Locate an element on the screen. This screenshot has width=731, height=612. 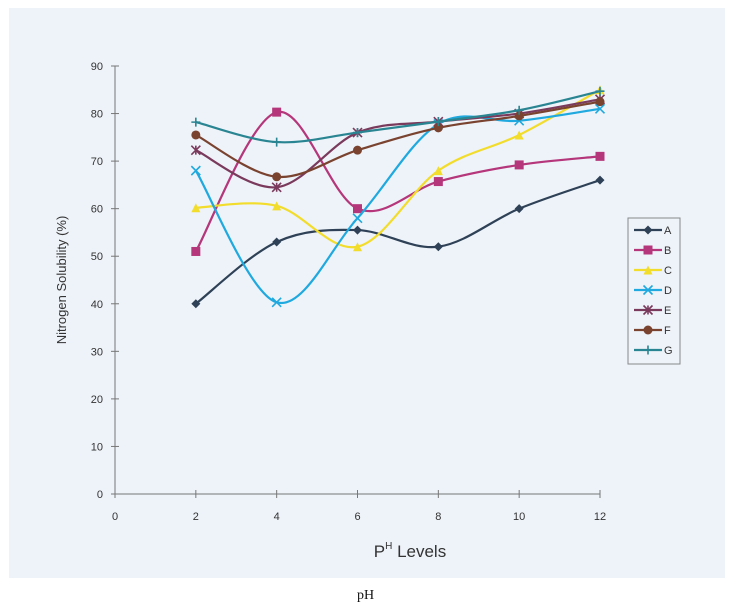
legend-label-e: E is located at coordinates (667, 311).